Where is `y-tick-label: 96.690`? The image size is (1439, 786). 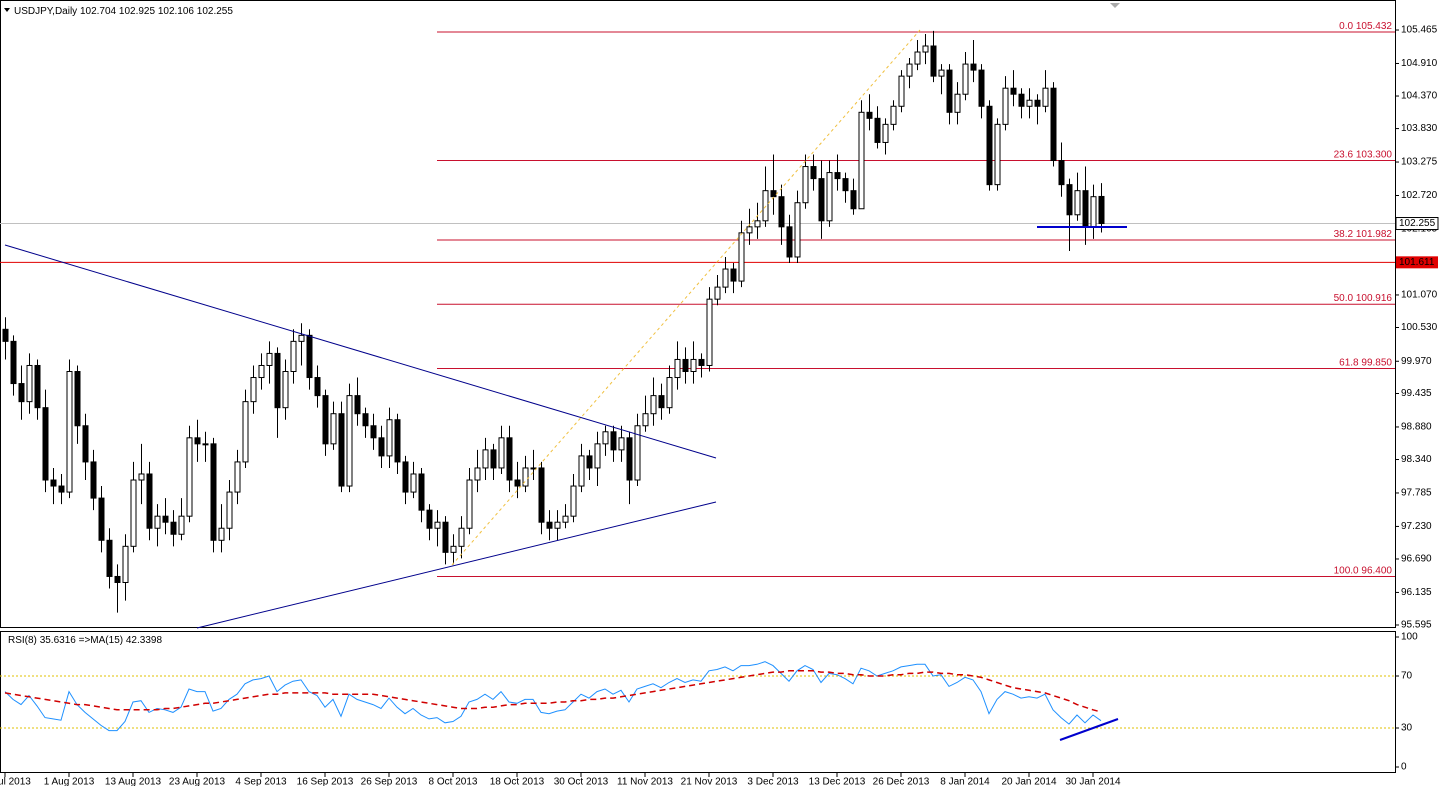 y-tick-label: 96.690 is located at coordinates (1416, 559).